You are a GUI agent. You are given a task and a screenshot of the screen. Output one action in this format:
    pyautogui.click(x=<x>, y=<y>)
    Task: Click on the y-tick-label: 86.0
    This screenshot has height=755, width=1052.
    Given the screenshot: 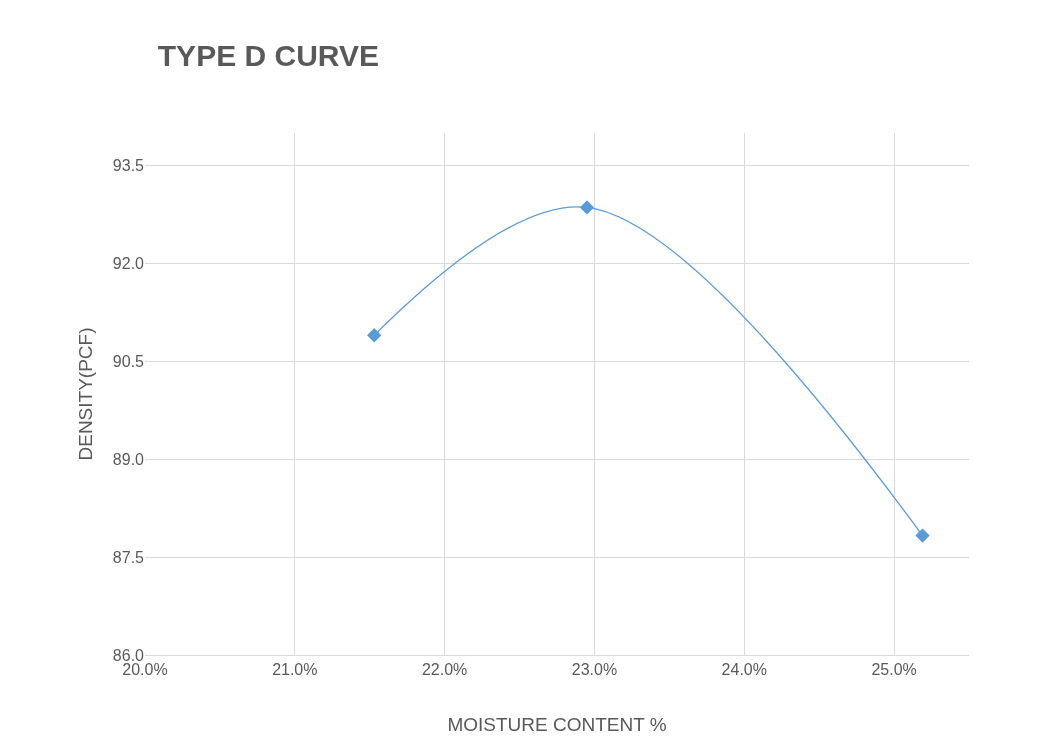 What is the action you would take?
    pyautogui.click(x=128, y=655)
    